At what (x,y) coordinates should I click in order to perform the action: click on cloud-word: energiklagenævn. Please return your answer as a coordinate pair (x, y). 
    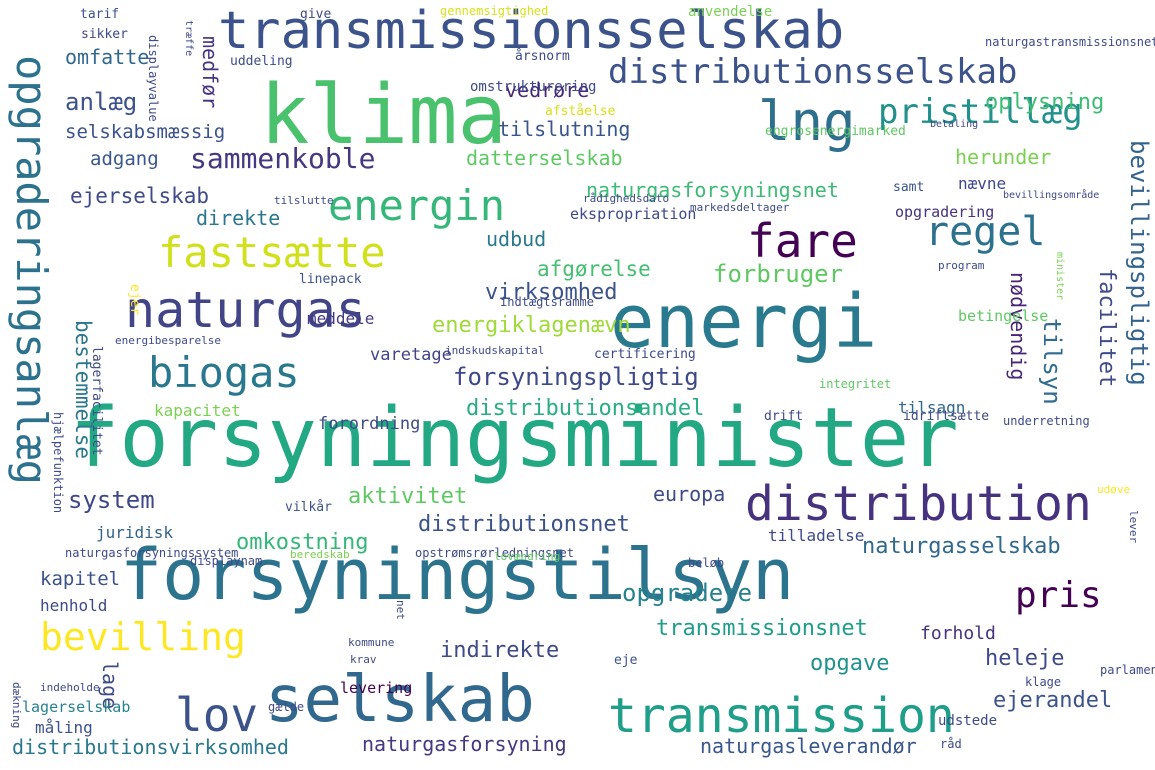
    Looking at the image, I should click on (531, 325).